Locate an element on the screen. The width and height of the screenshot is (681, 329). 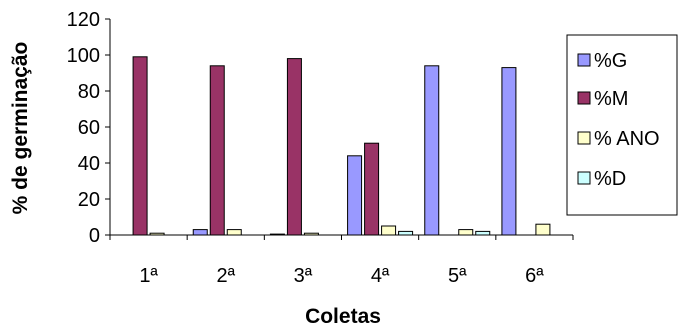
x-tick-label: 4ª is located at coordinates (380, 276).